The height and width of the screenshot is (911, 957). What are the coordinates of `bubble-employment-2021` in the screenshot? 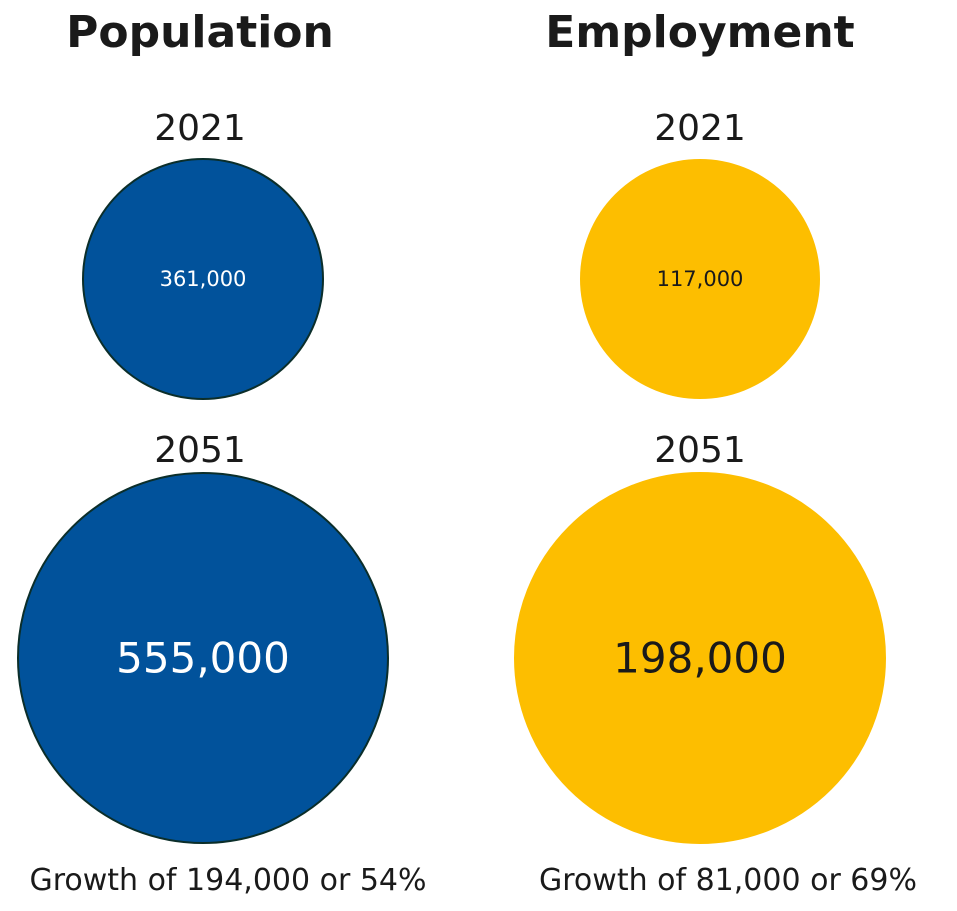 It's located at (700, 279).